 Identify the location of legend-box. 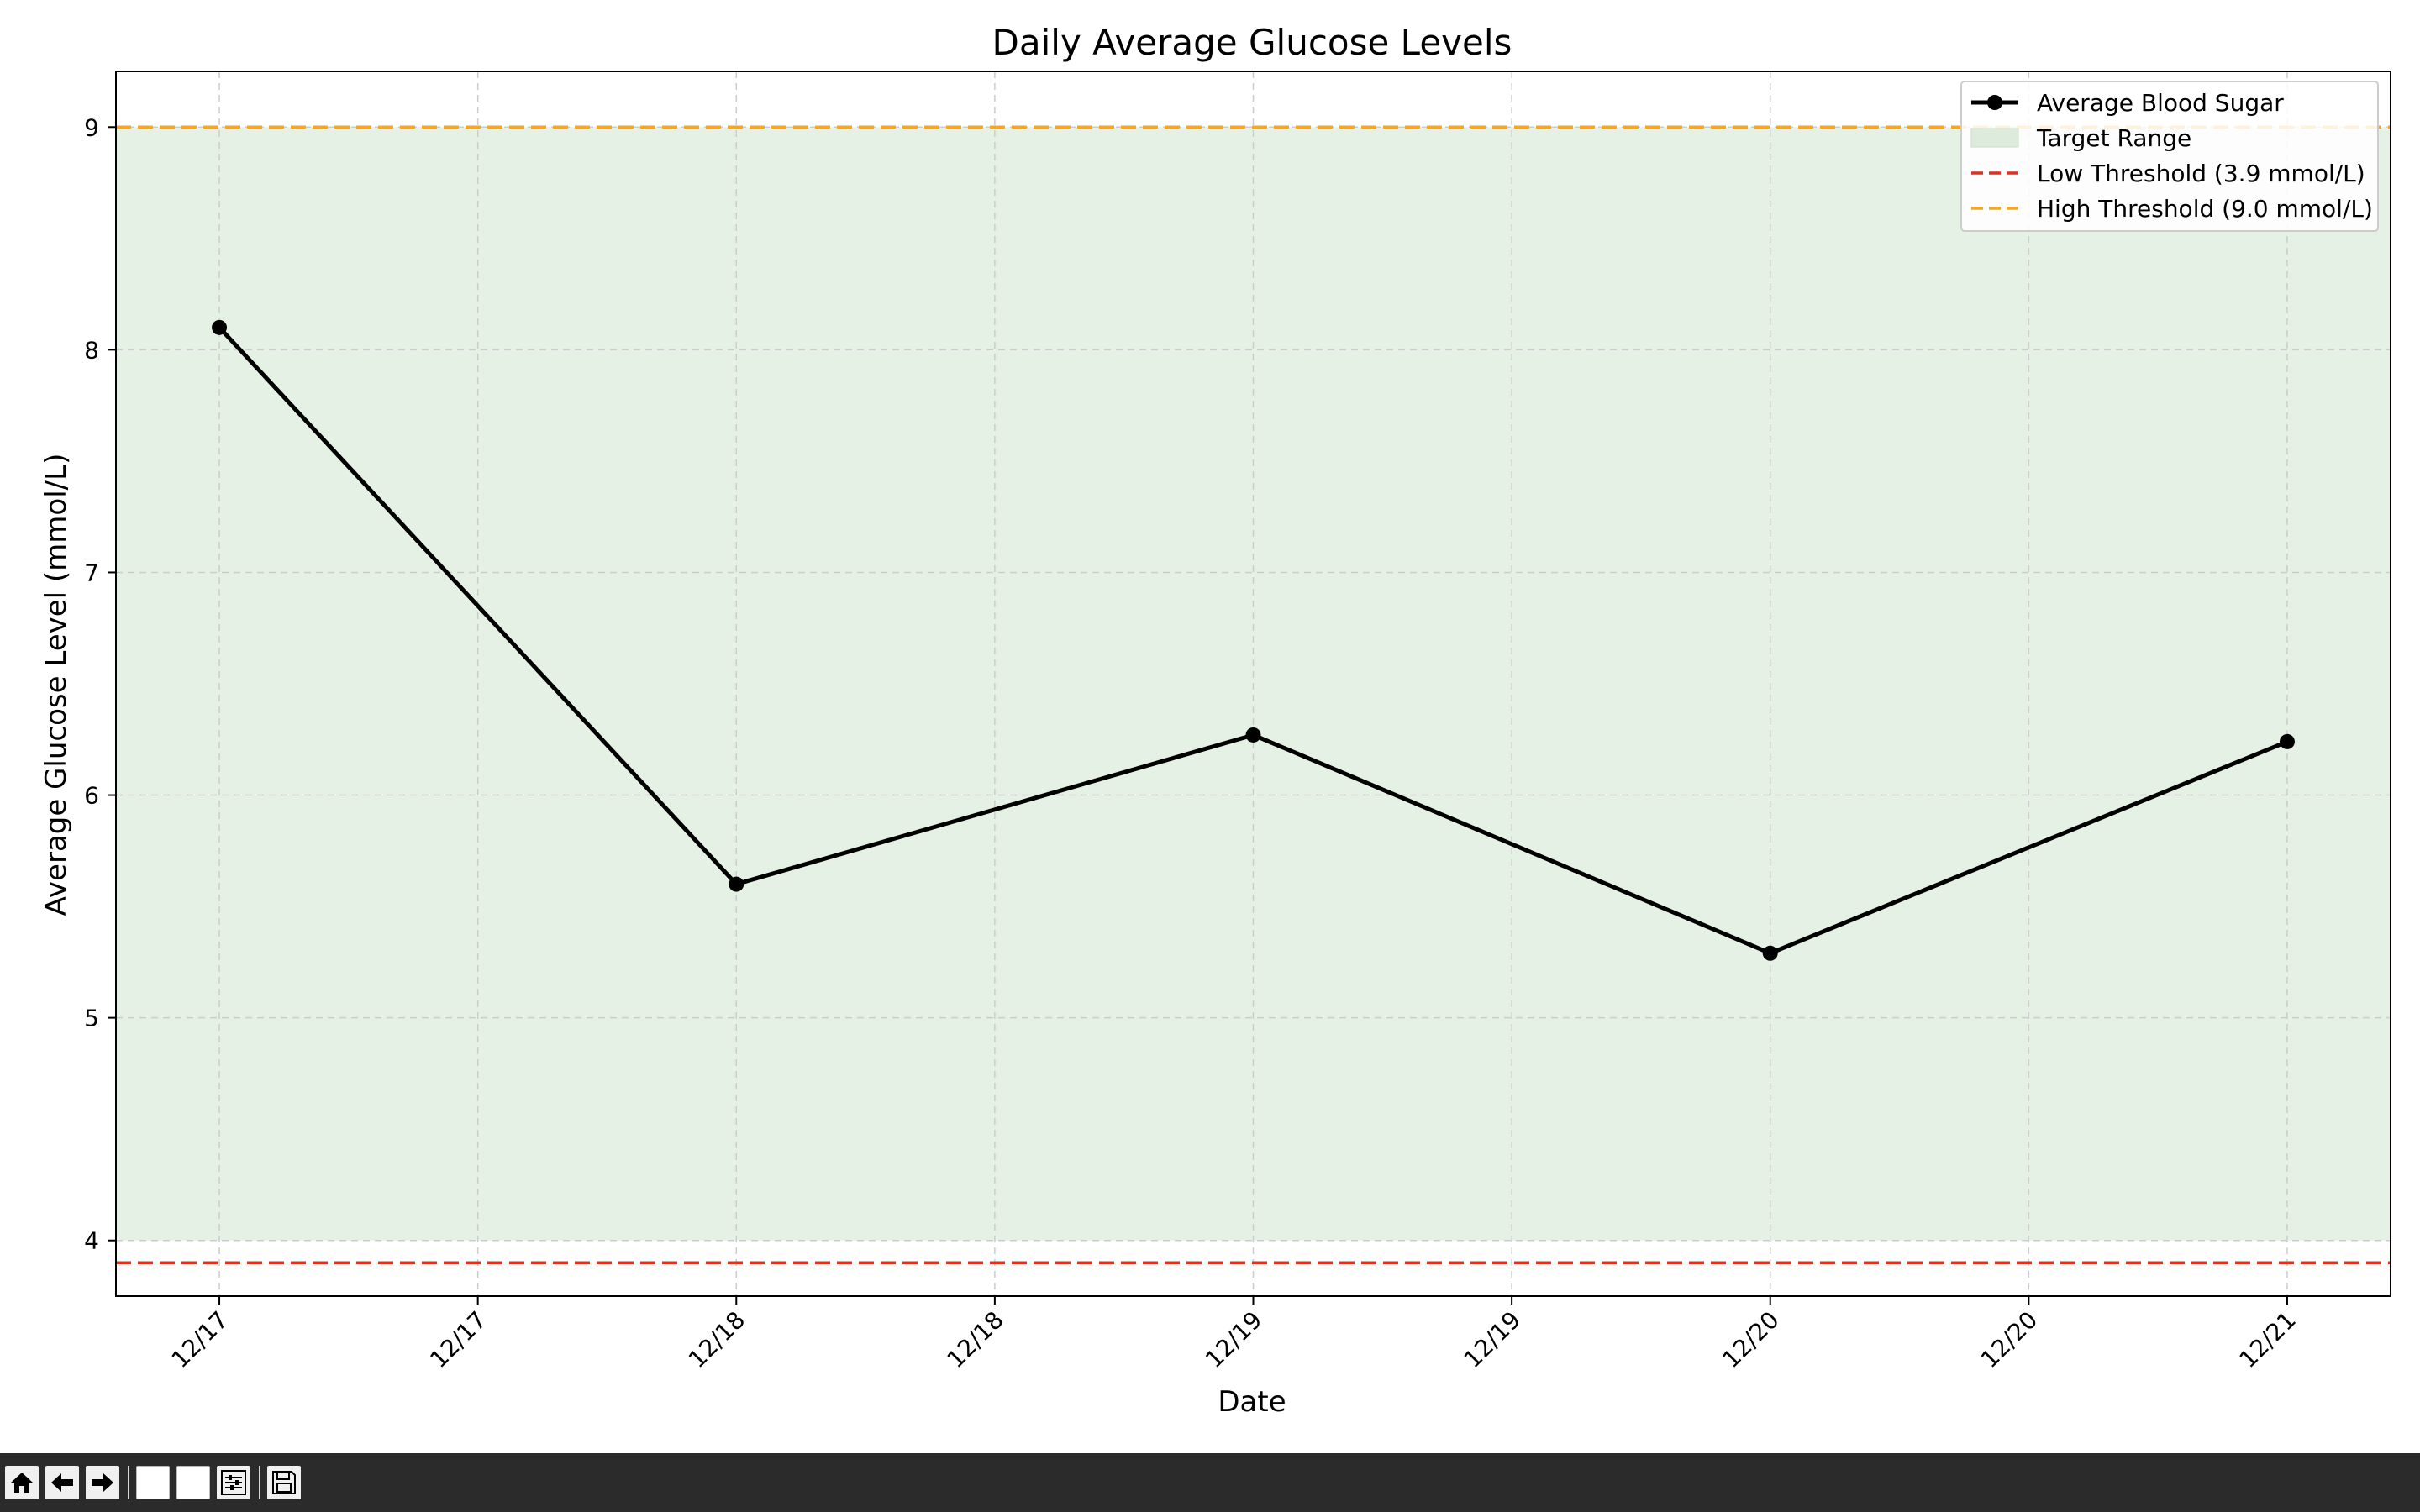
(2169, 156).